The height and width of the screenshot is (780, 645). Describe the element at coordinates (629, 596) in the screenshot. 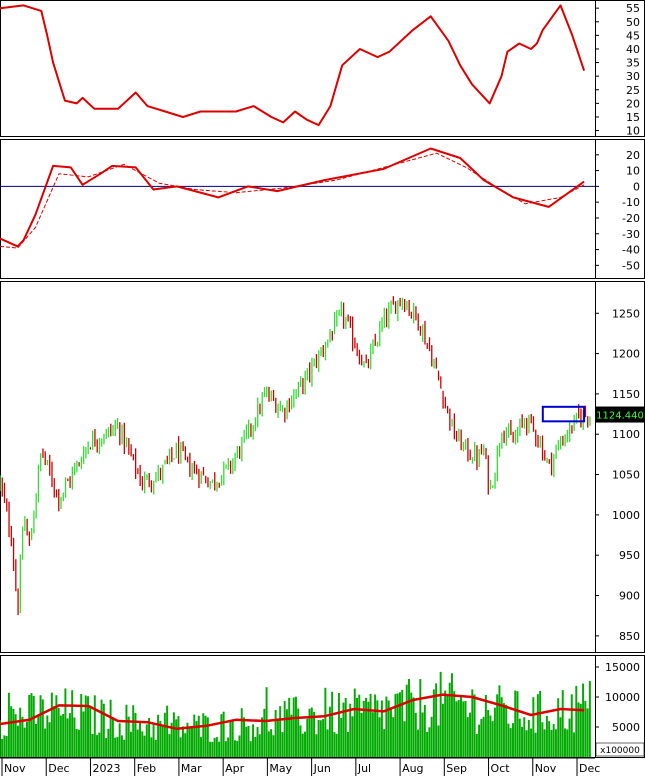

I see `y-tick-label: 900` at that location.